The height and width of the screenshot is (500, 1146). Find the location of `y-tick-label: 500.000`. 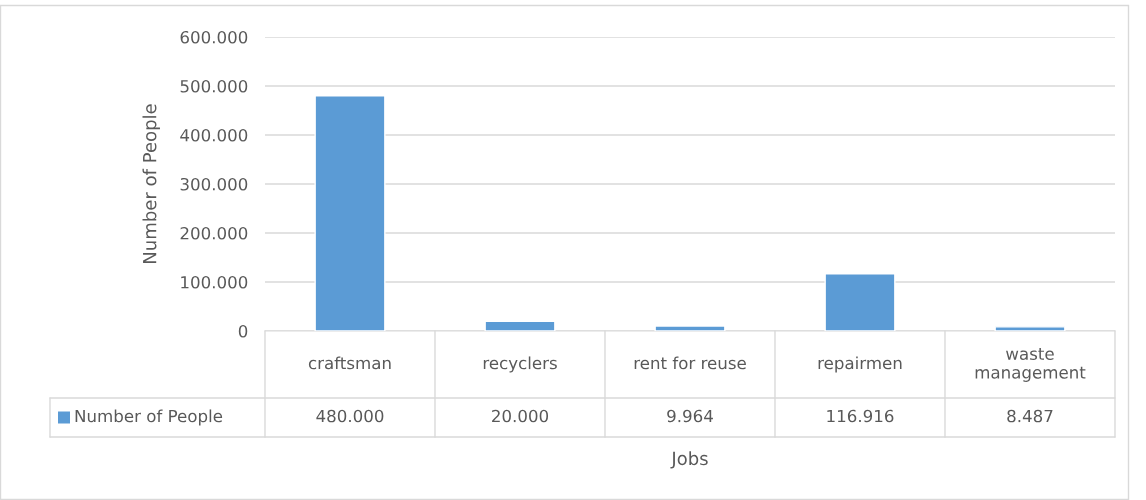

y-tick-label: 500.000 is located at coordinates (214, 86).